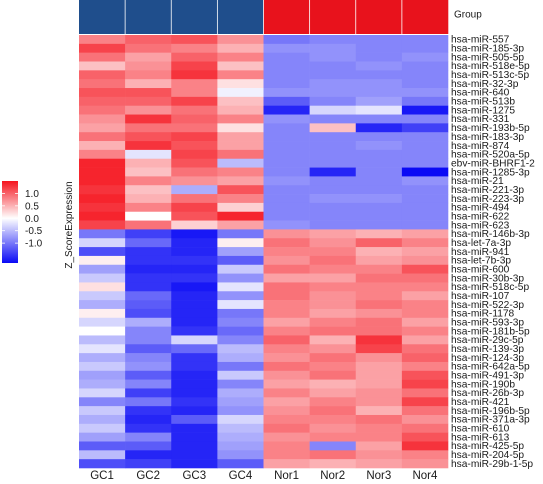 The height and width of the screenshot is (484, 543). I want to click on row-label: hsa-miR-518c-5p, so click(490, 287).